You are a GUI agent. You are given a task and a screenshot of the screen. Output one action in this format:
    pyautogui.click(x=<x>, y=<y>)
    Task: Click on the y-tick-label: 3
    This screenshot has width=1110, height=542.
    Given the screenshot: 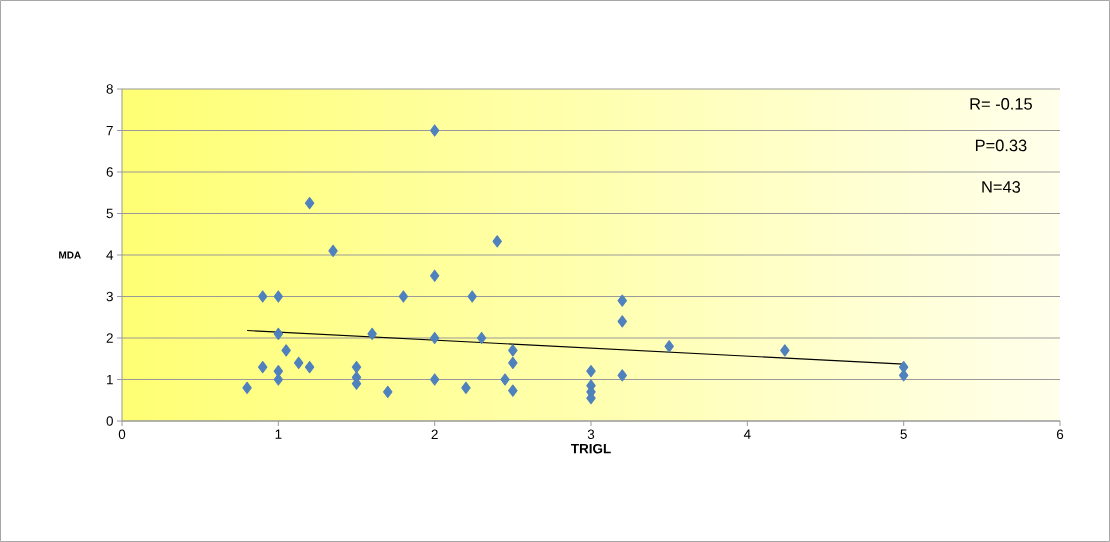 What is the action you would take?
    pyautogui.click(x=109, y=296)
    